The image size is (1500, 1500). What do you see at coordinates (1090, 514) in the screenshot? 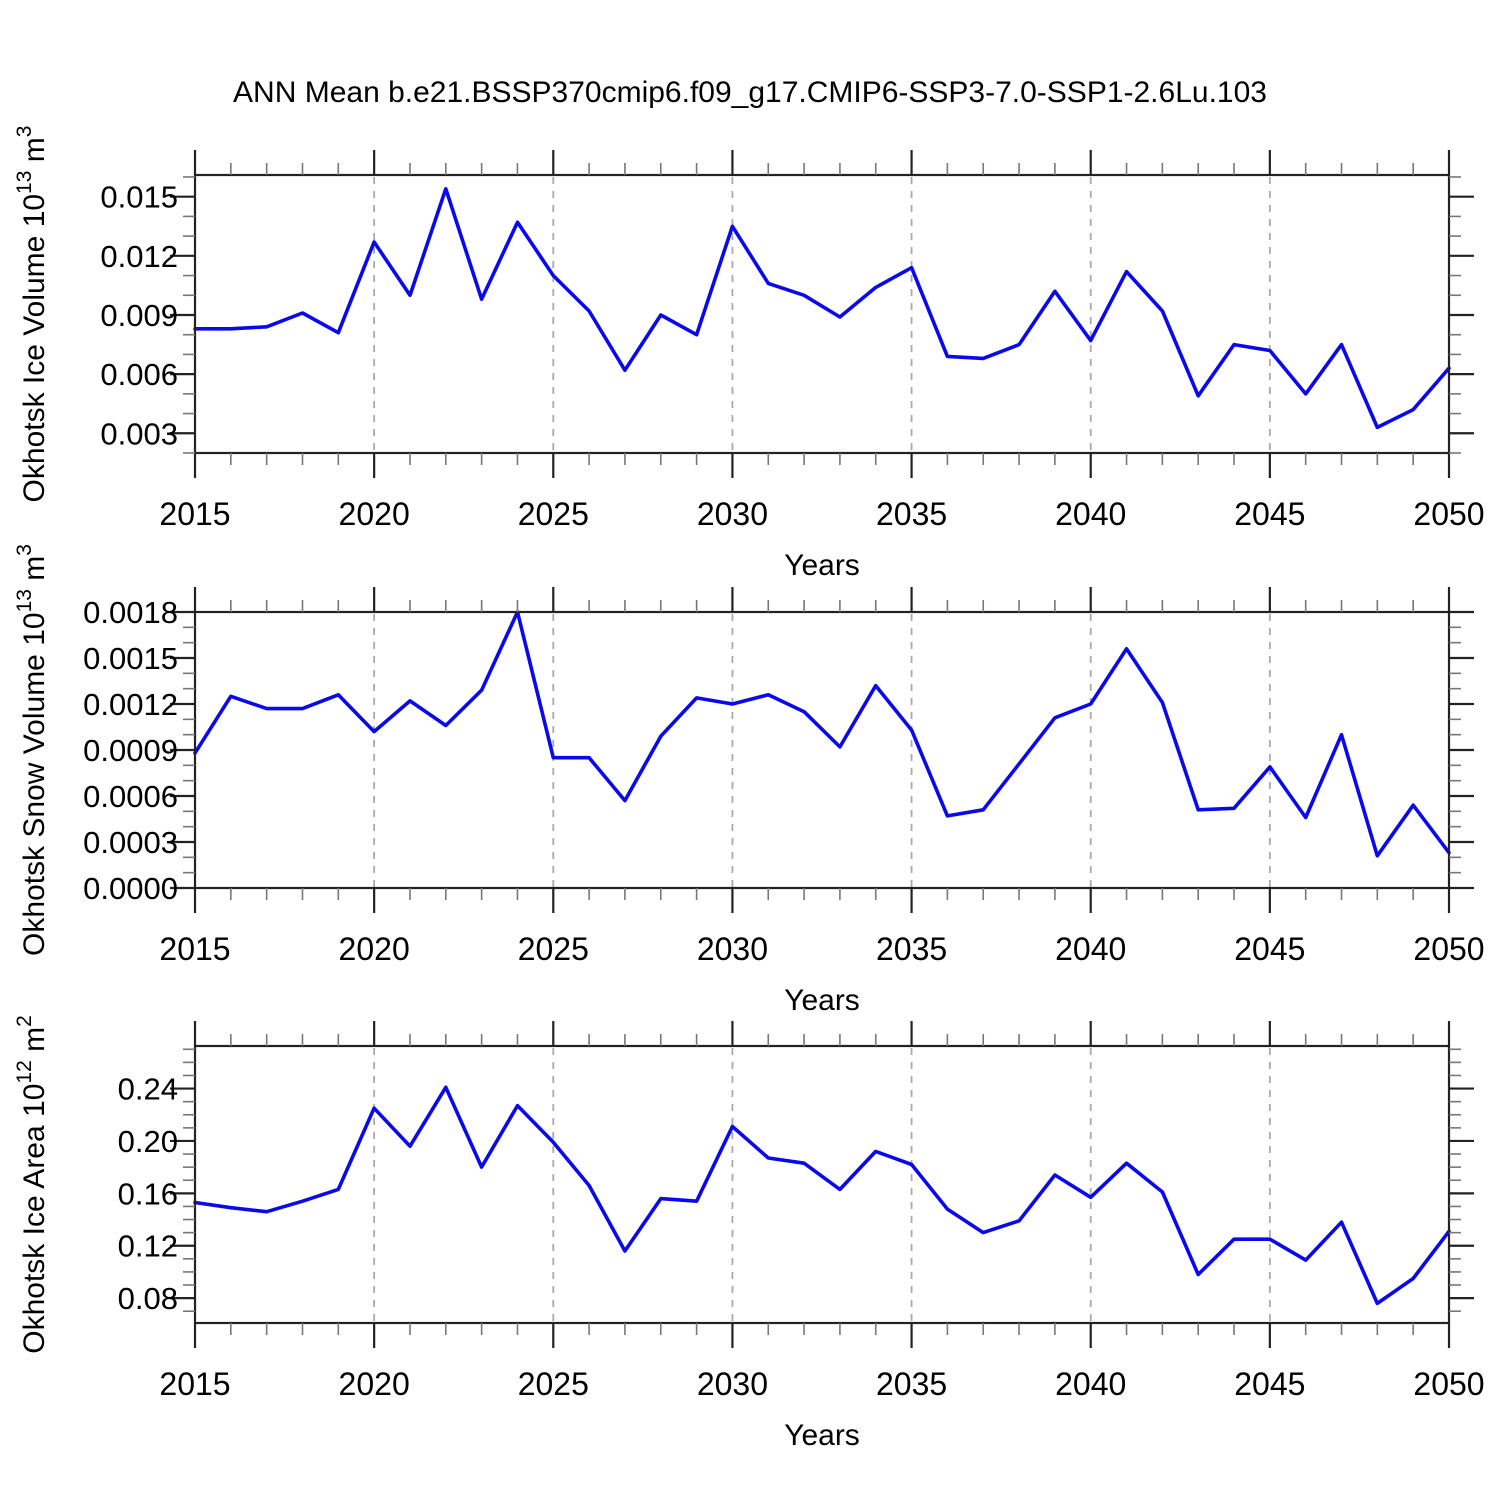
I see `chart-1-xtick-label: 2040` at bounding box center [1090, 514].